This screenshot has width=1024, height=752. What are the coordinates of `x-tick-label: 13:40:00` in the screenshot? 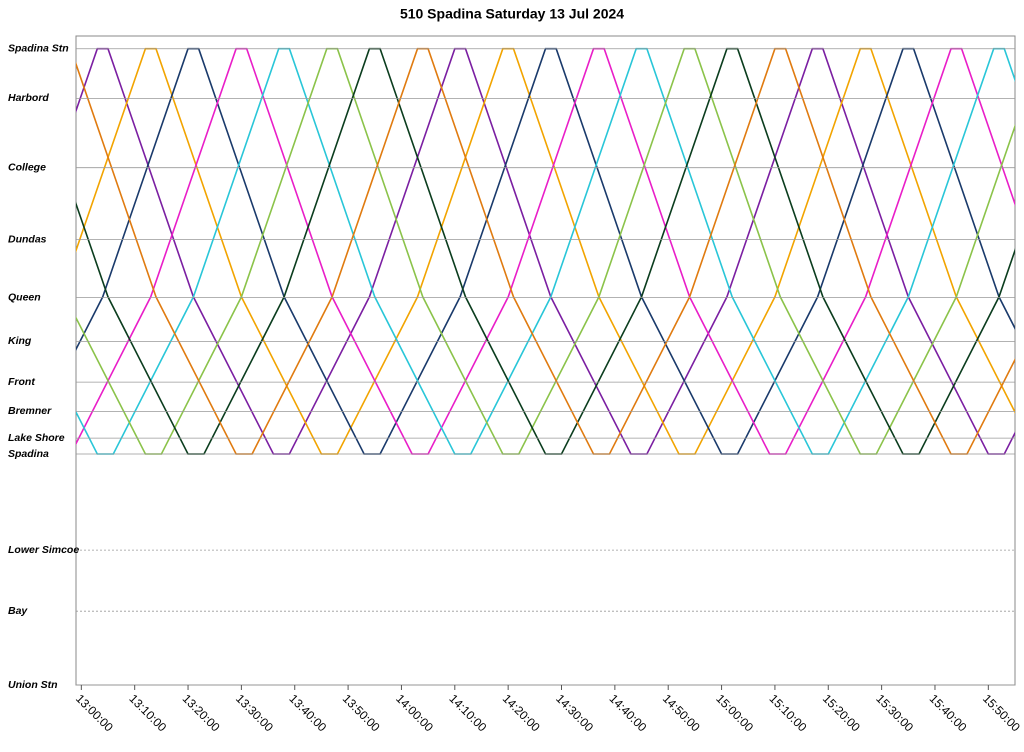 It's located at (307, 712).